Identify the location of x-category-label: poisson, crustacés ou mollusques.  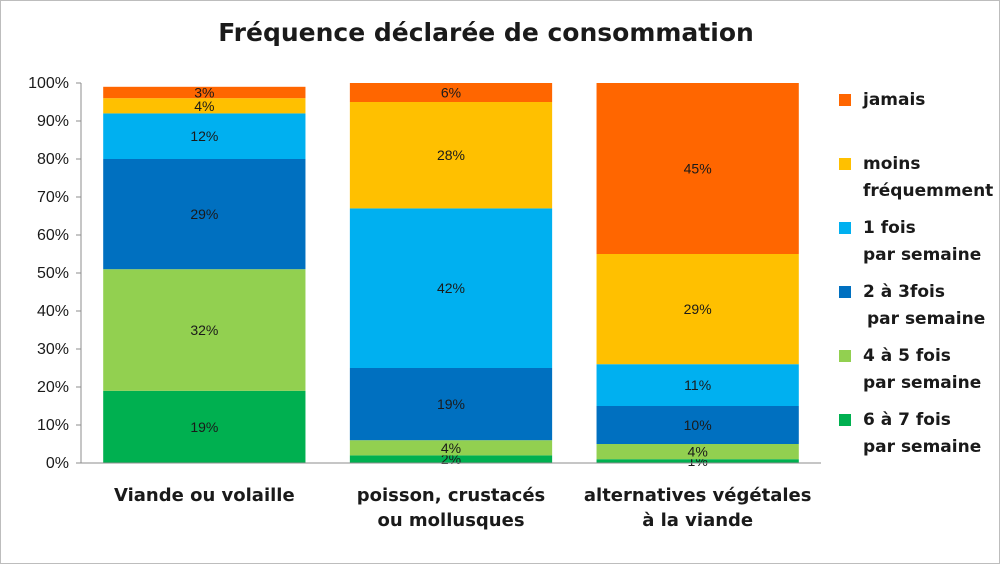
(451, 508).